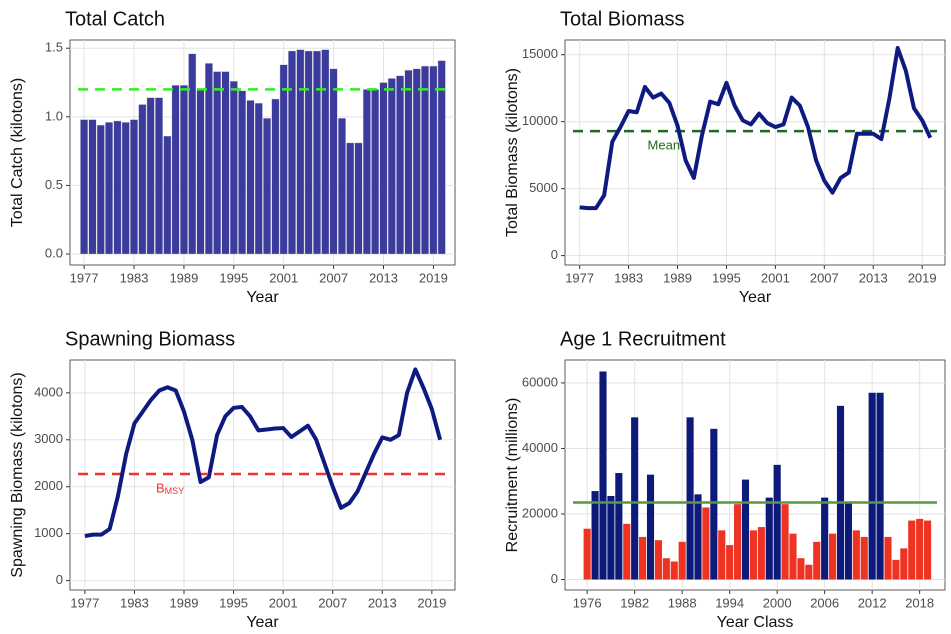 This screenshot has width=951, height=634. Describe the element at coordinates (54, 115) in the screenshot. I see `y-tick-label: 1.0` at that location.